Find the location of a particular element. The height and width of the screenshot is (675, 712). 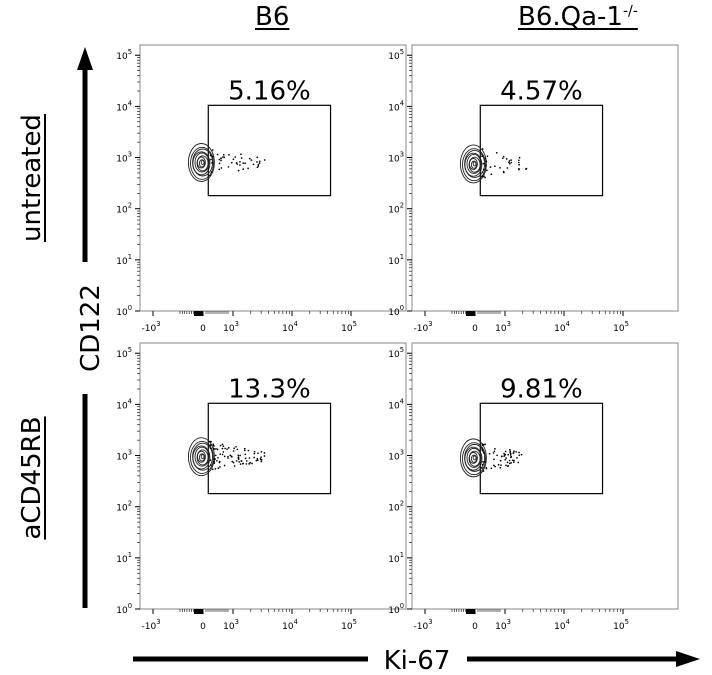

y-tick-label: 10⁵ is located at coordinates (396, 353).